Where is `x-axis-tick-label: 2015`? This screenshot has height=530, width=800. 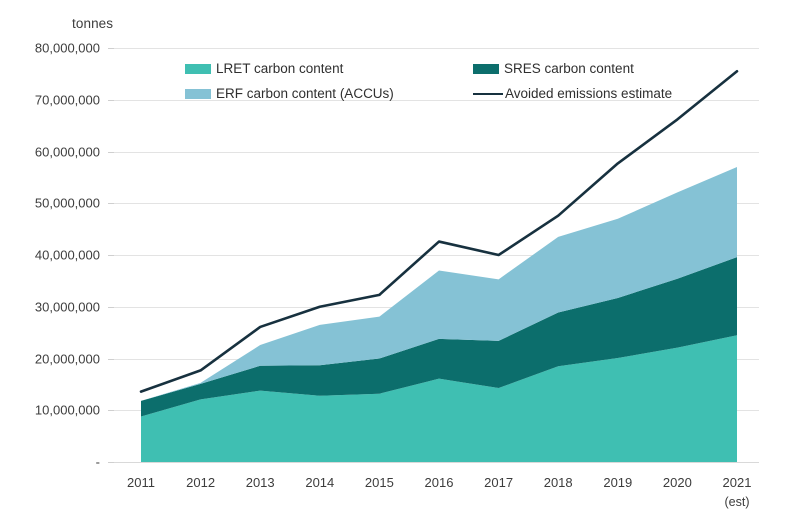 x-axis-tick-label: 2015 is located at coordinates (379, 483).